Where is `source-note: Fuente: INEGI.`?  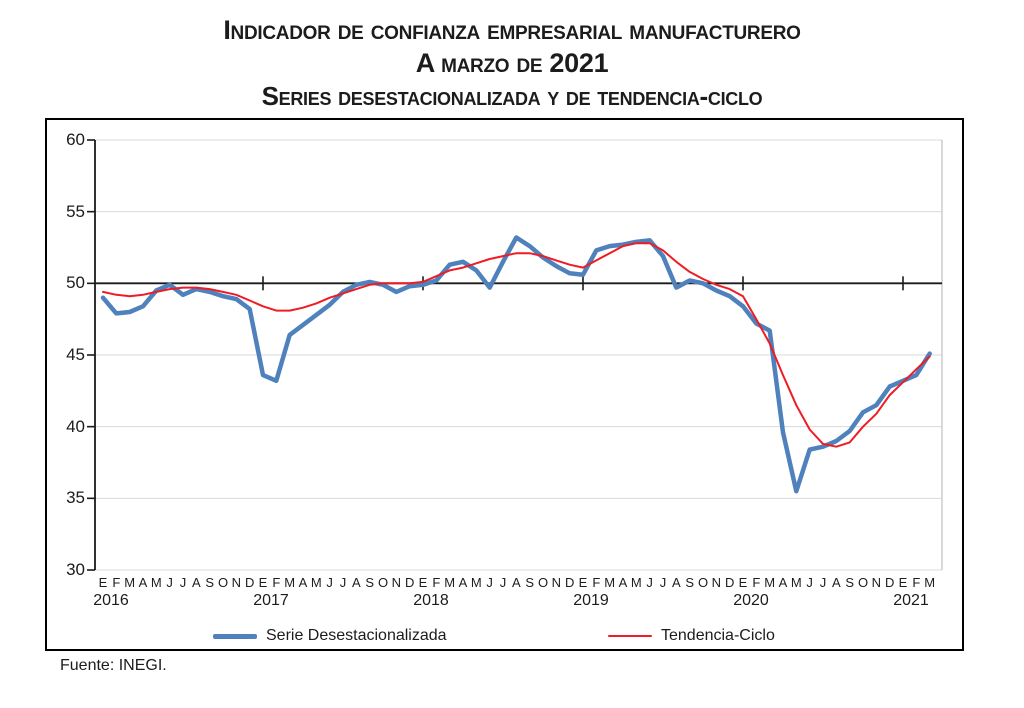
source-note: Fuente: INEGI. is located at coordinates (113, 665).